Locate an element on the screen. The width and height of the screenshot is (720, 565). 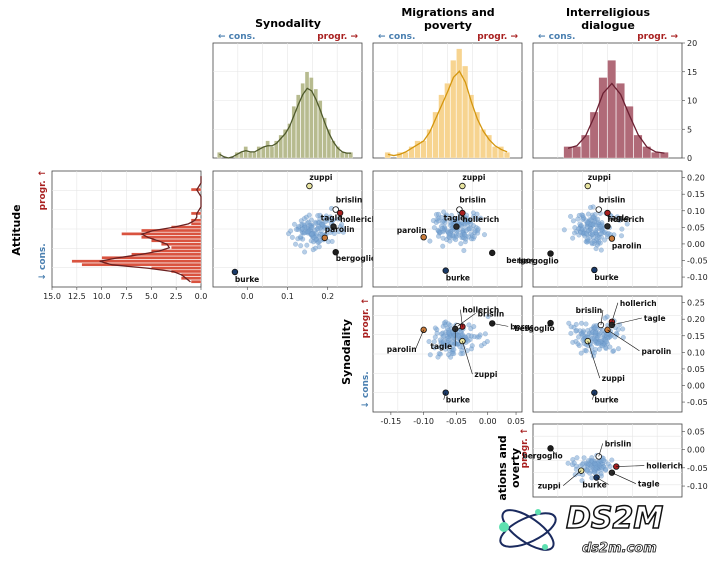
cons-label-migrations: ← cons. is located at coordinates (396, 37).